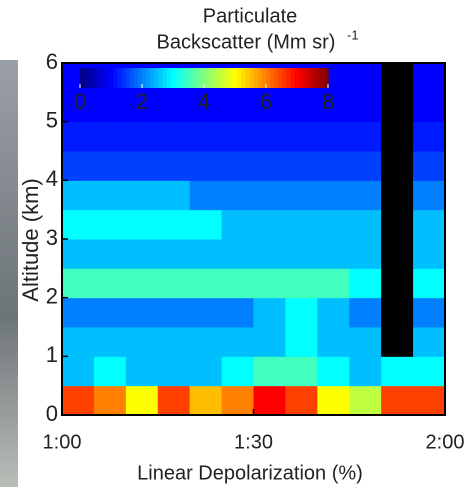 The height and width of the screenshot is (487, 473). What do you see at coordinates (266, 101) in the screenshot?
I see `colorbar-tick-label: 6` at bounding box center [266, 101].